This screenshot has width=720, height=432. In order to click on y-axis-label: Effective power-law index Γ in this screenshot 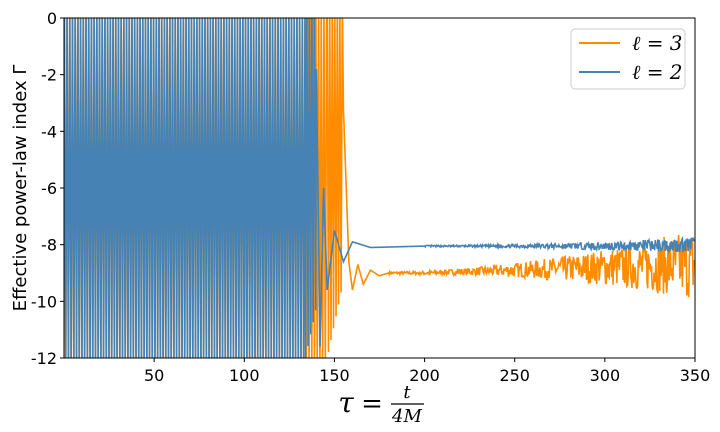, I will do `click(20, 188)`.